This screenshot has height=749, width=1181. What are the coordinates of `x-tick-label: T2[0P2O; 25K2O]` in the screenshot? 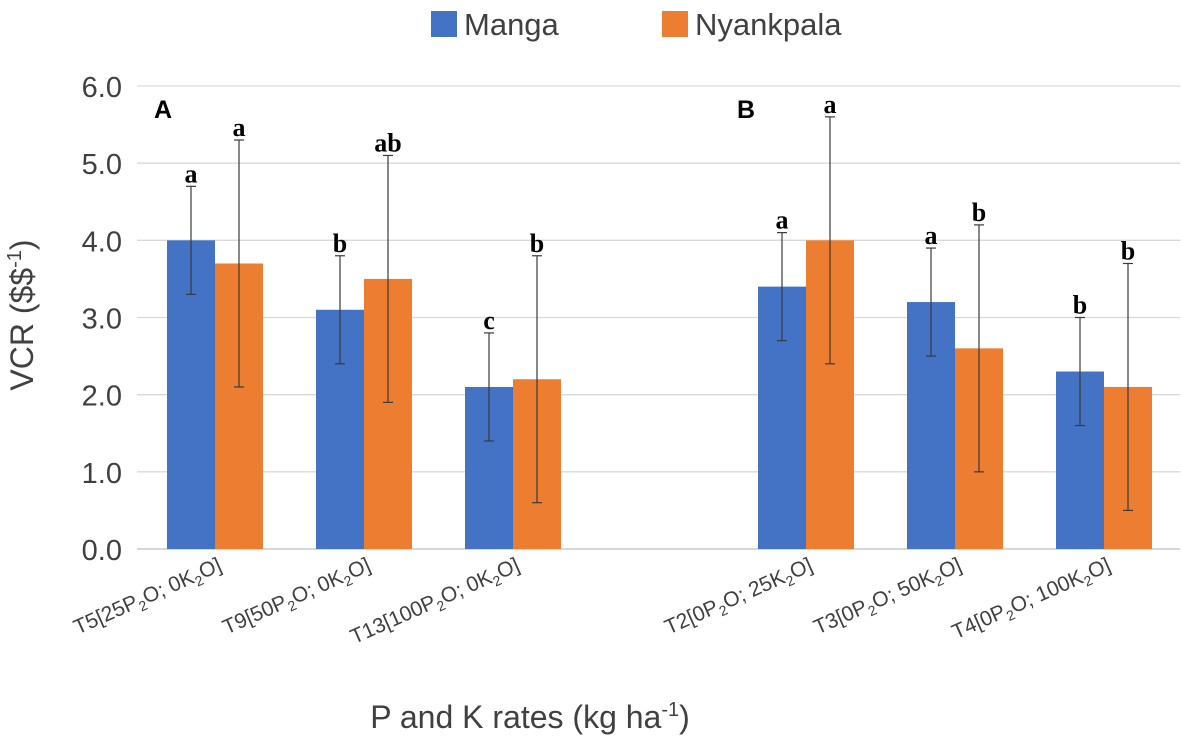 It's located at (739, 598).